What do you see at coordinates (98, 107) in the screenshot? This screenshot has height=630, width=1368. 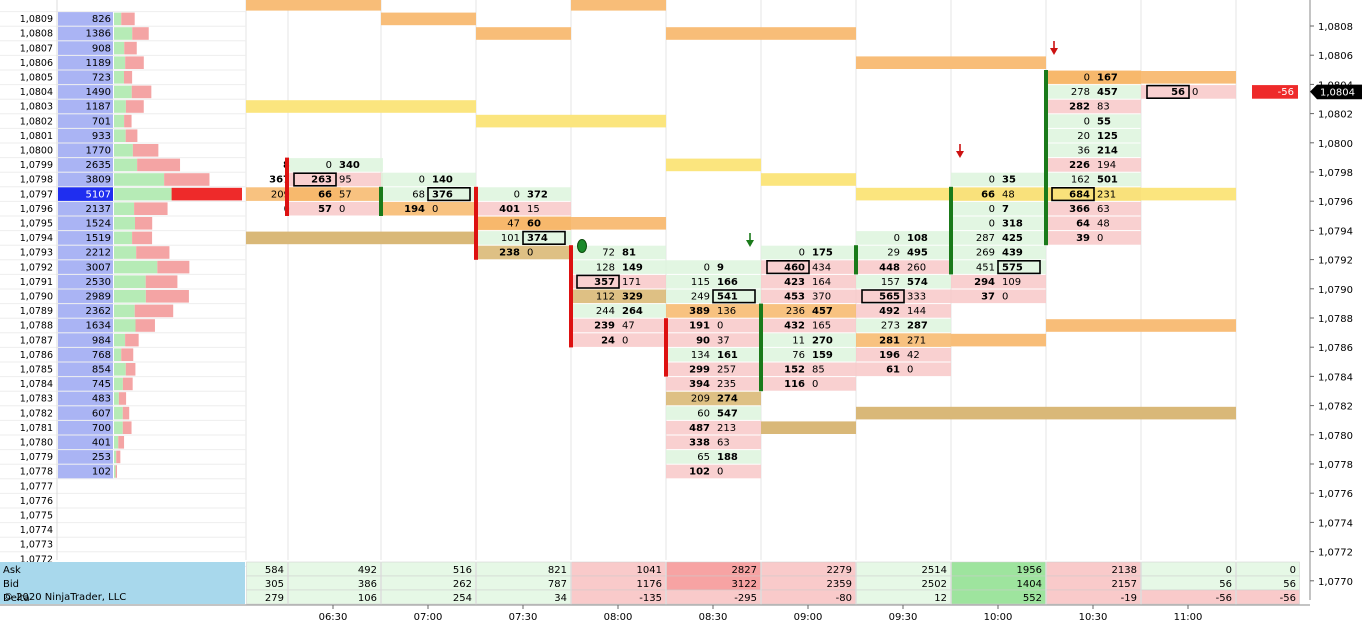 I see `profile-volume-value: 1187` at bounding box center [98, 107].